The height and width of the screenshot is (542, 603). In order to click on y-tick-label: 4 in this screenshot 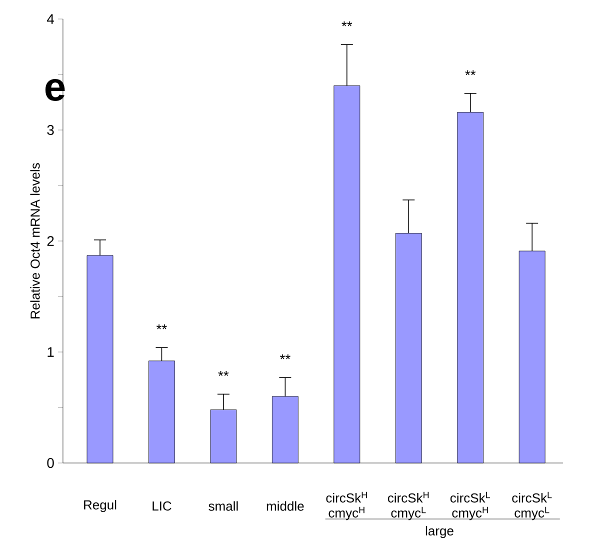, I will do `click(50, 19)`.